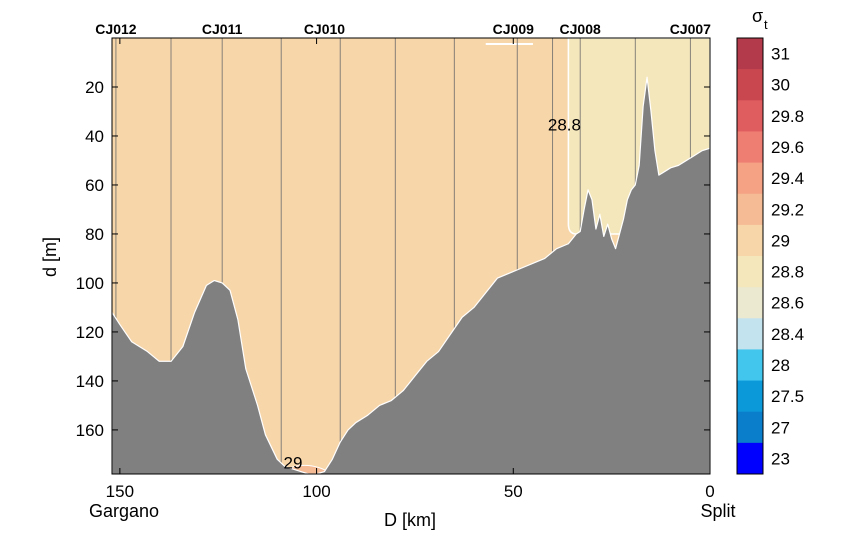 The image size is (860, 533). I want to click on colorbar-level-label: 29.2, so click(787, 209).